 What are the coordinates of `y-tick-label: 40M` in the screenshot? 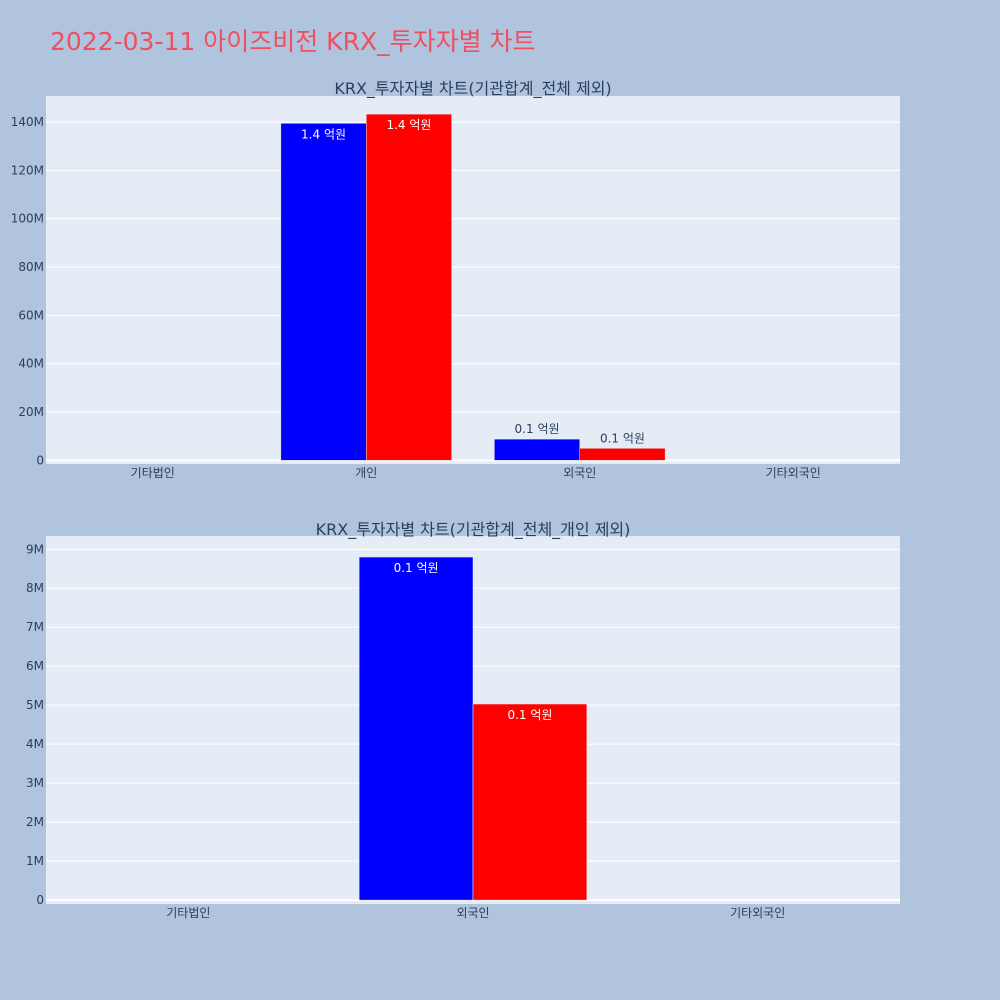 It's located at (31, 364).